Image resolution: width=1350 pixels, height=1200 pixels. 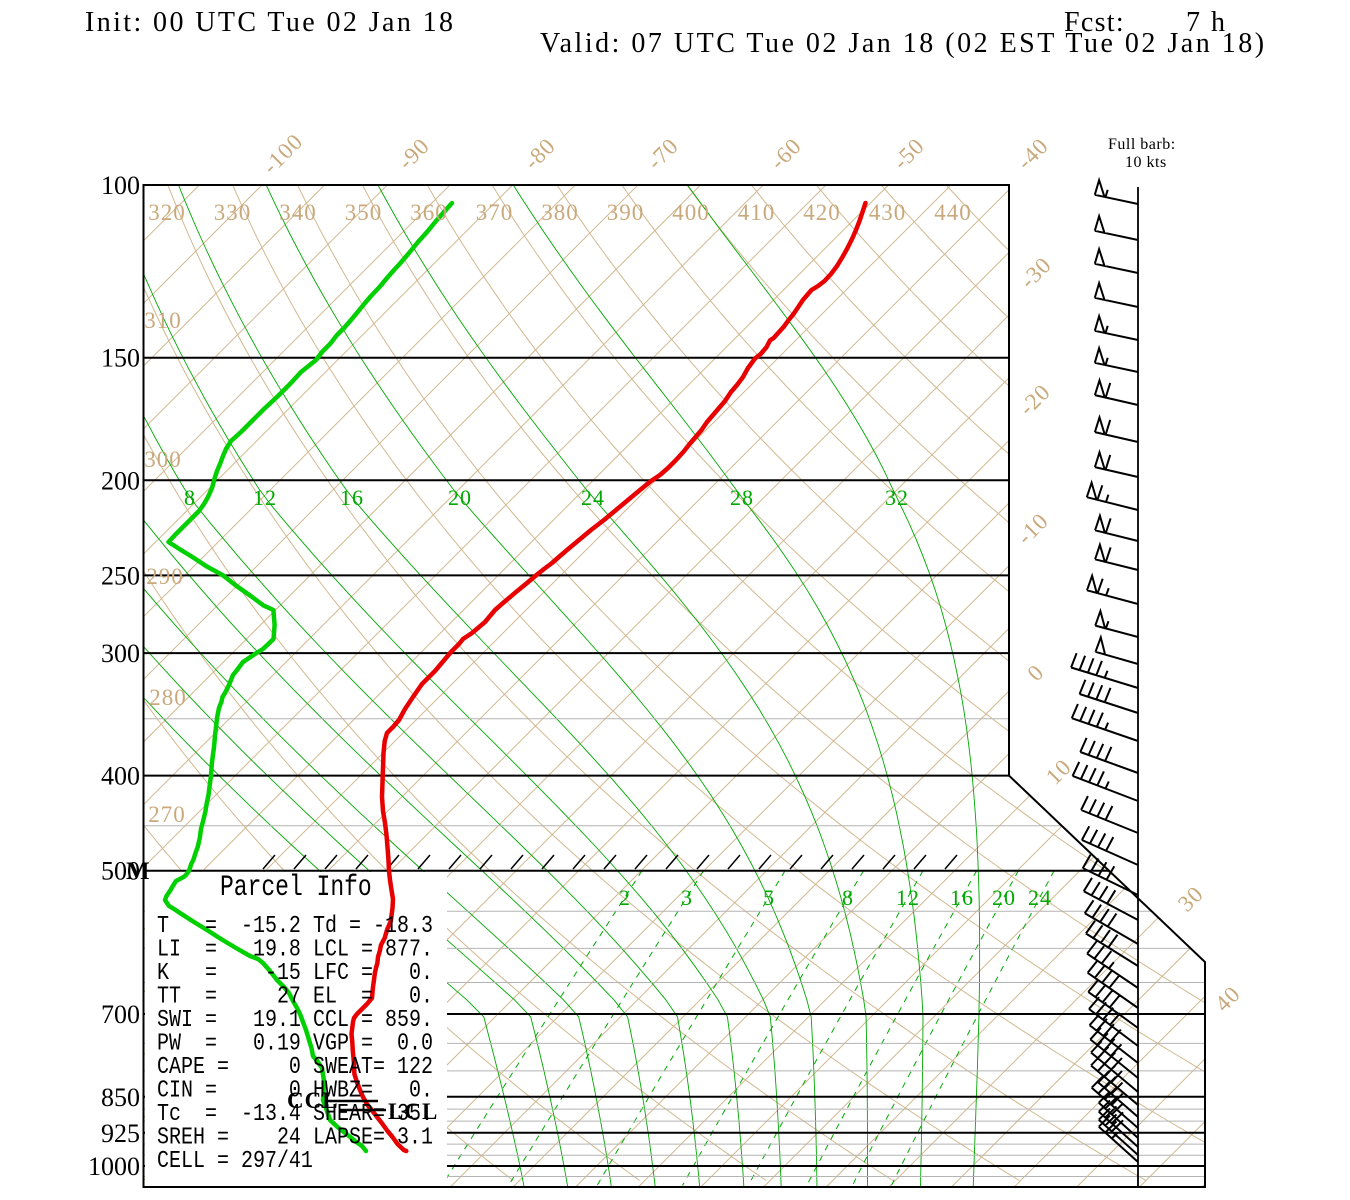 What do you see at coordinates (168, 697) in the screenshot?
I see `svg-text: 280` at bounding box center [168, 697].